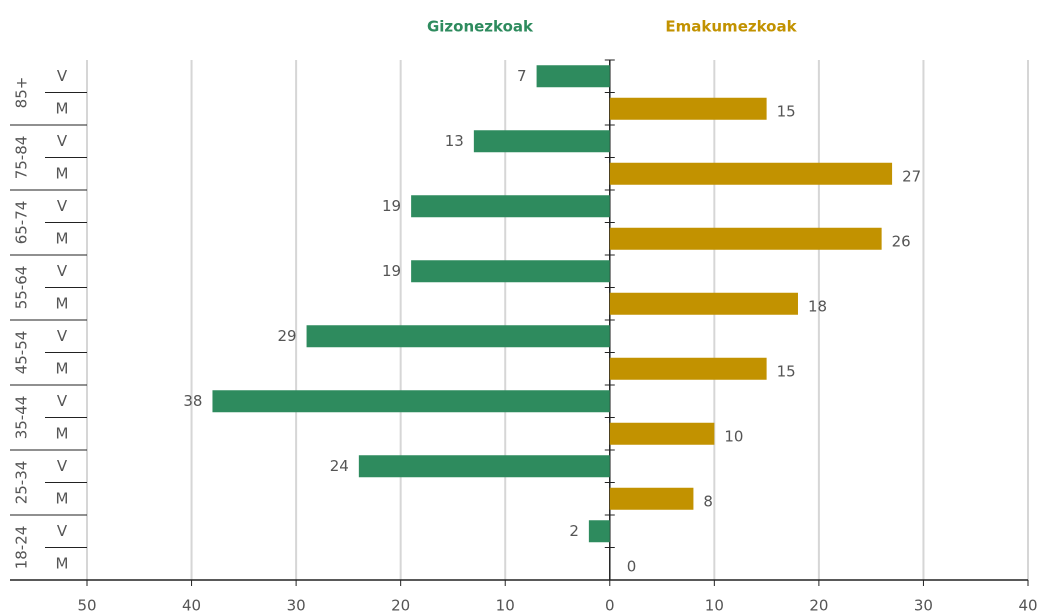 Image resolution: width=1038 pixels, height=615 pixels. What do you see at coordinates (22, 483) in the screenshot?
I see `category-label: 25-34` at bounding box center [22, 483].